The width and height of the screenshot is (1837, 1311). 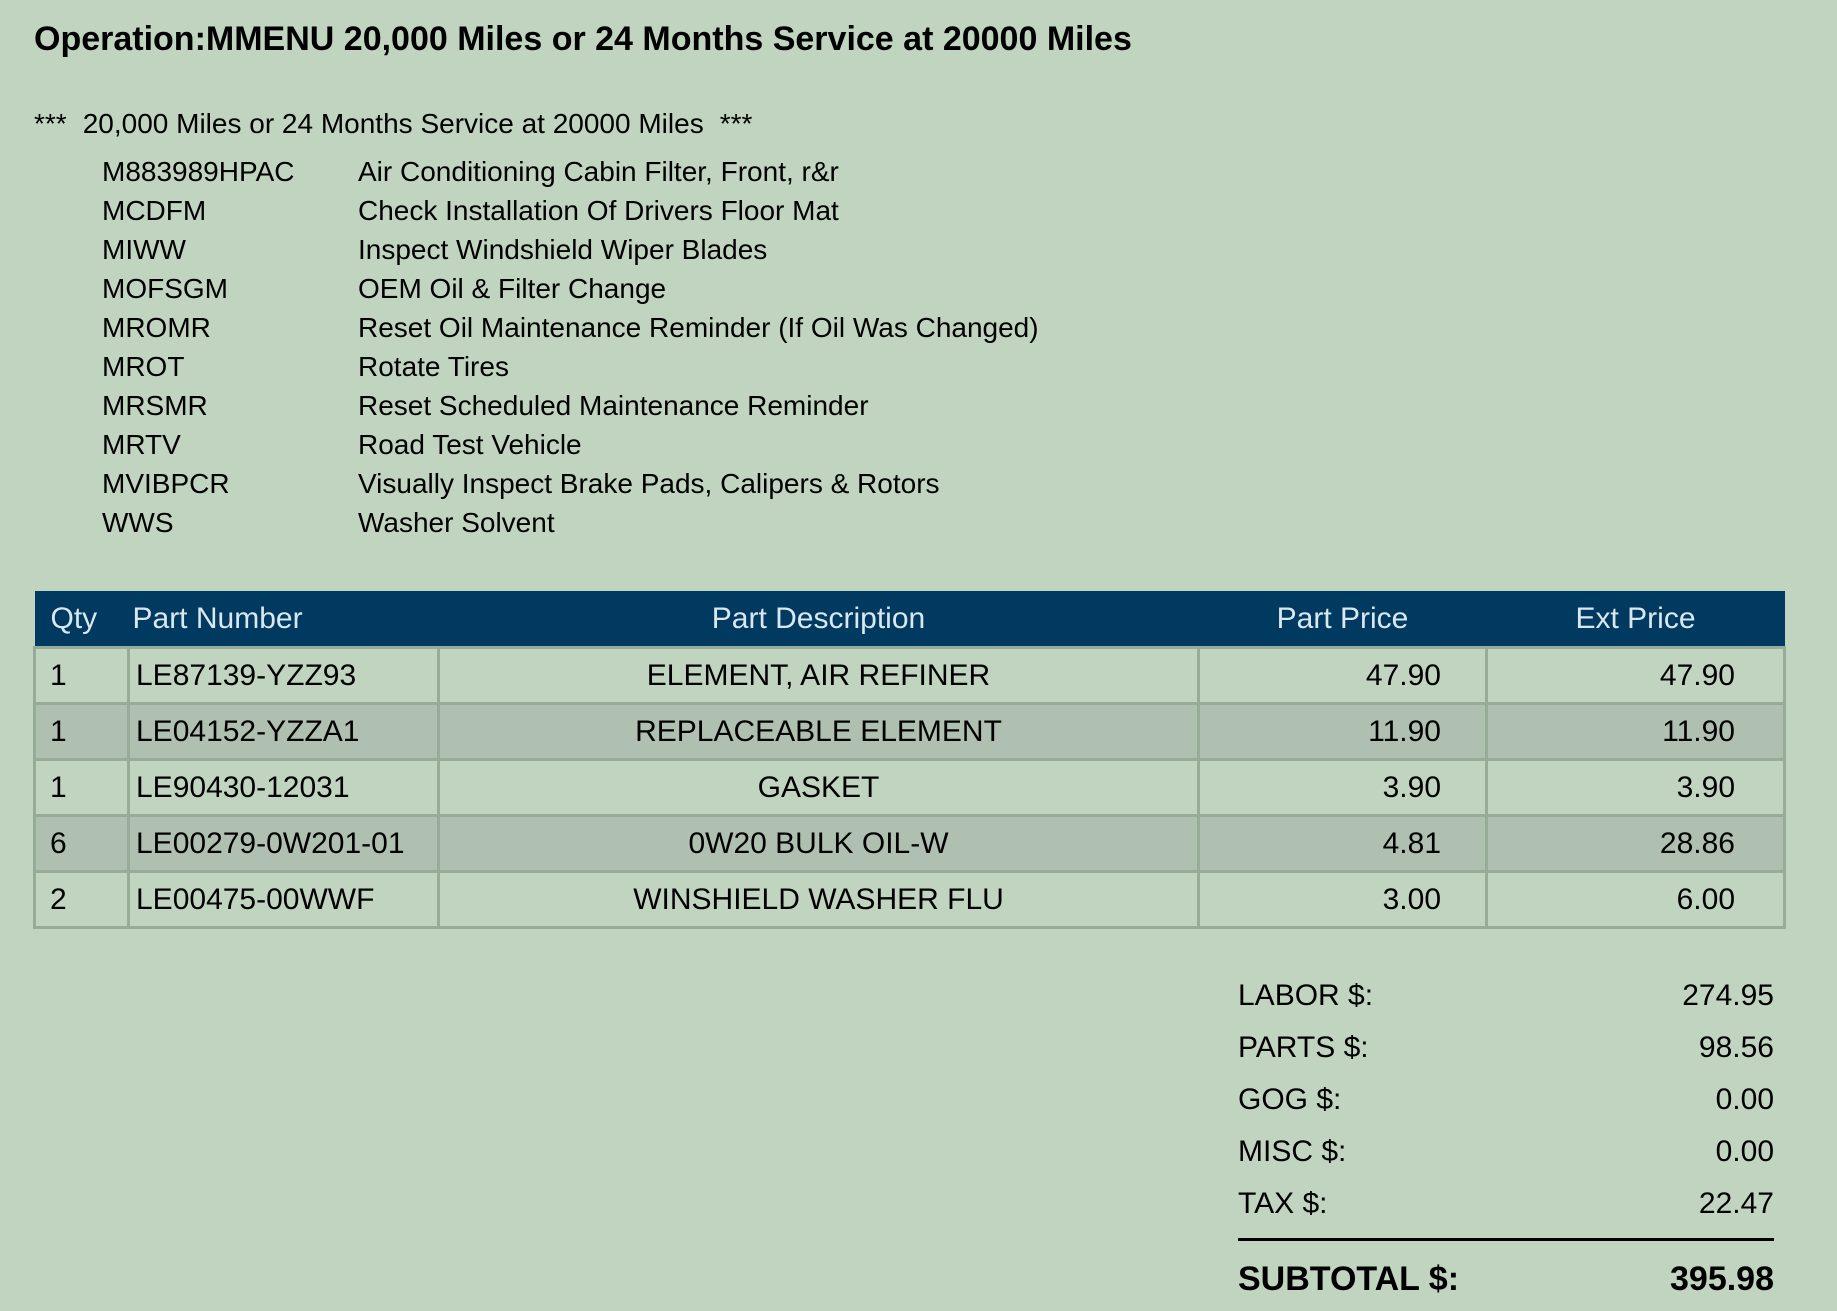 What do you see at coordinates (1283, 1203) in the screenshot?
I see `total-tax-label: TAX $:` at bounding box center [1283, 1203].